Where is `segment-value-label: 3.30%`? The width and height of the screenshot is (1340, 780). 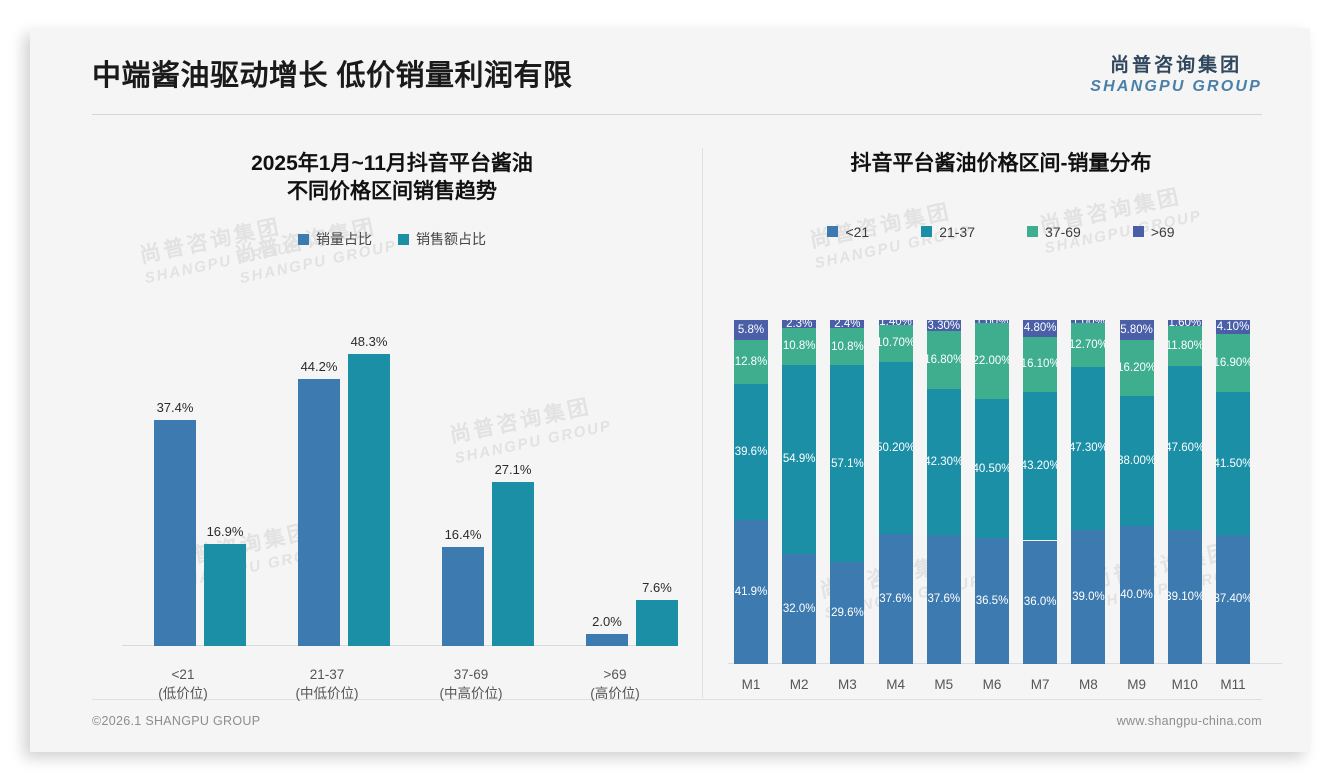
segment-value-label: 3.30% is located at coordinates (944, 326).